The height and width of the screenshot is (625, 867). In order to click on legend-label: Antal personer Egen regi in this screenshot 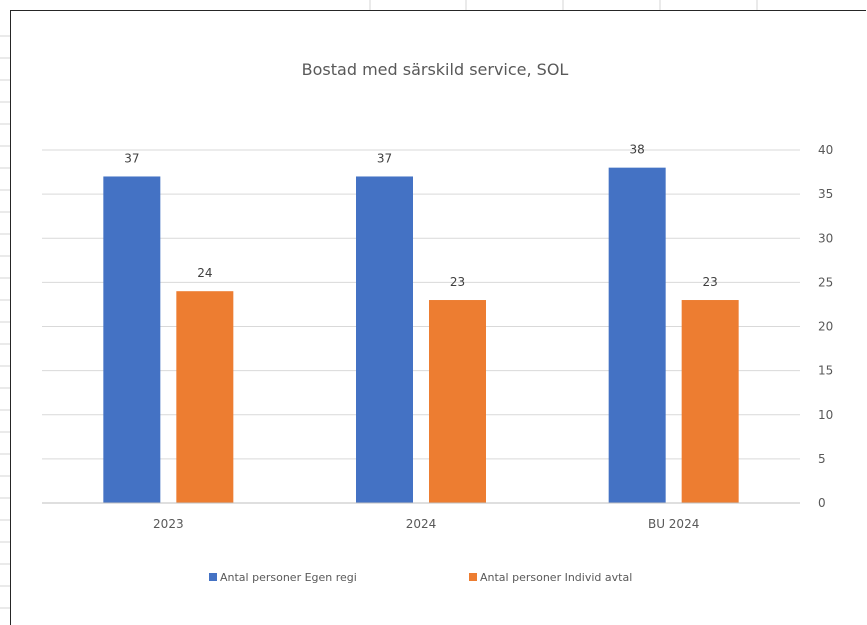, I will do `click(288, 577)`.